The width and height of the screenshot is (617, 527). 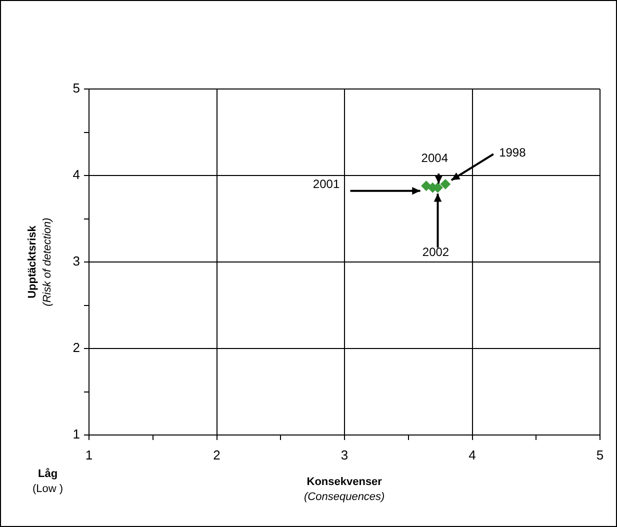 I want to click on y-tick-label: 4, so click(x=76, y=174).